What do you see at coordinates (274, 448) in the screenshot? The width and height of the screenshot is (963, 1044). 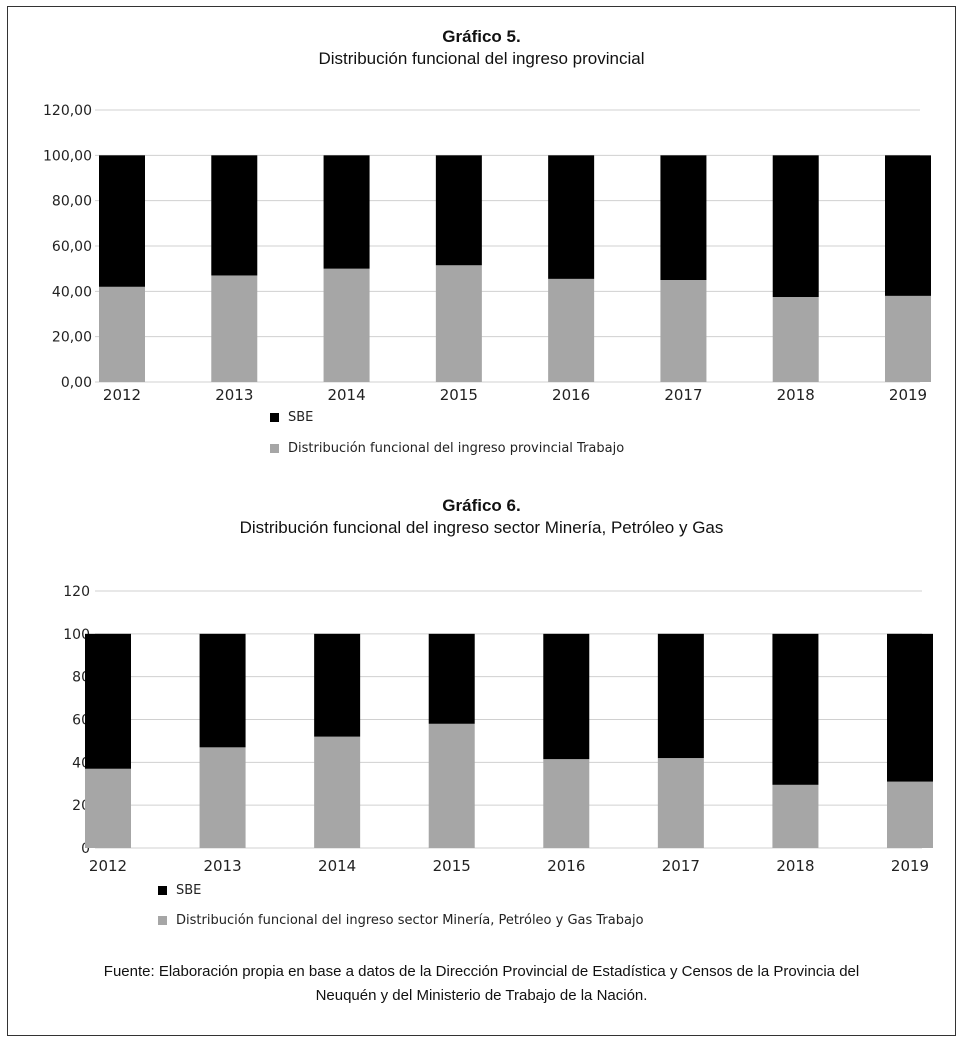 I see `legend-swatch-trabajo` at bounding box center [274, 448].